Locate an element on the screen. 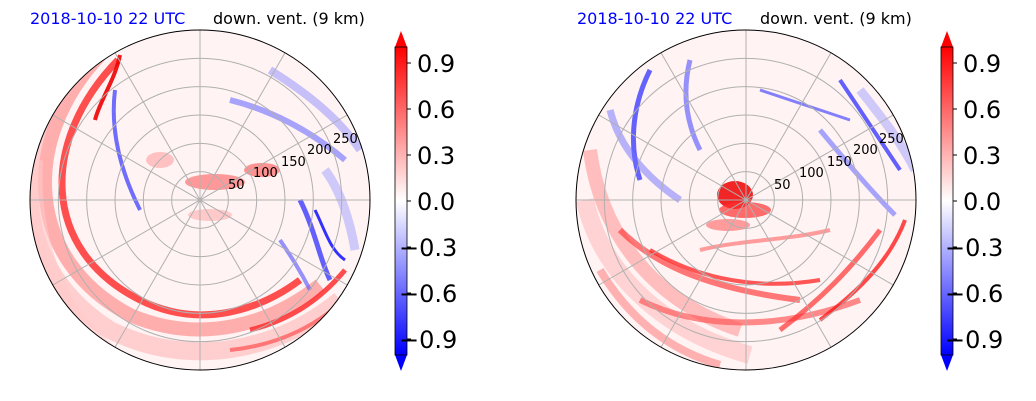  panel-right-radial-labels: 50 100 150 200 250 is located at coordinates (839, 162).